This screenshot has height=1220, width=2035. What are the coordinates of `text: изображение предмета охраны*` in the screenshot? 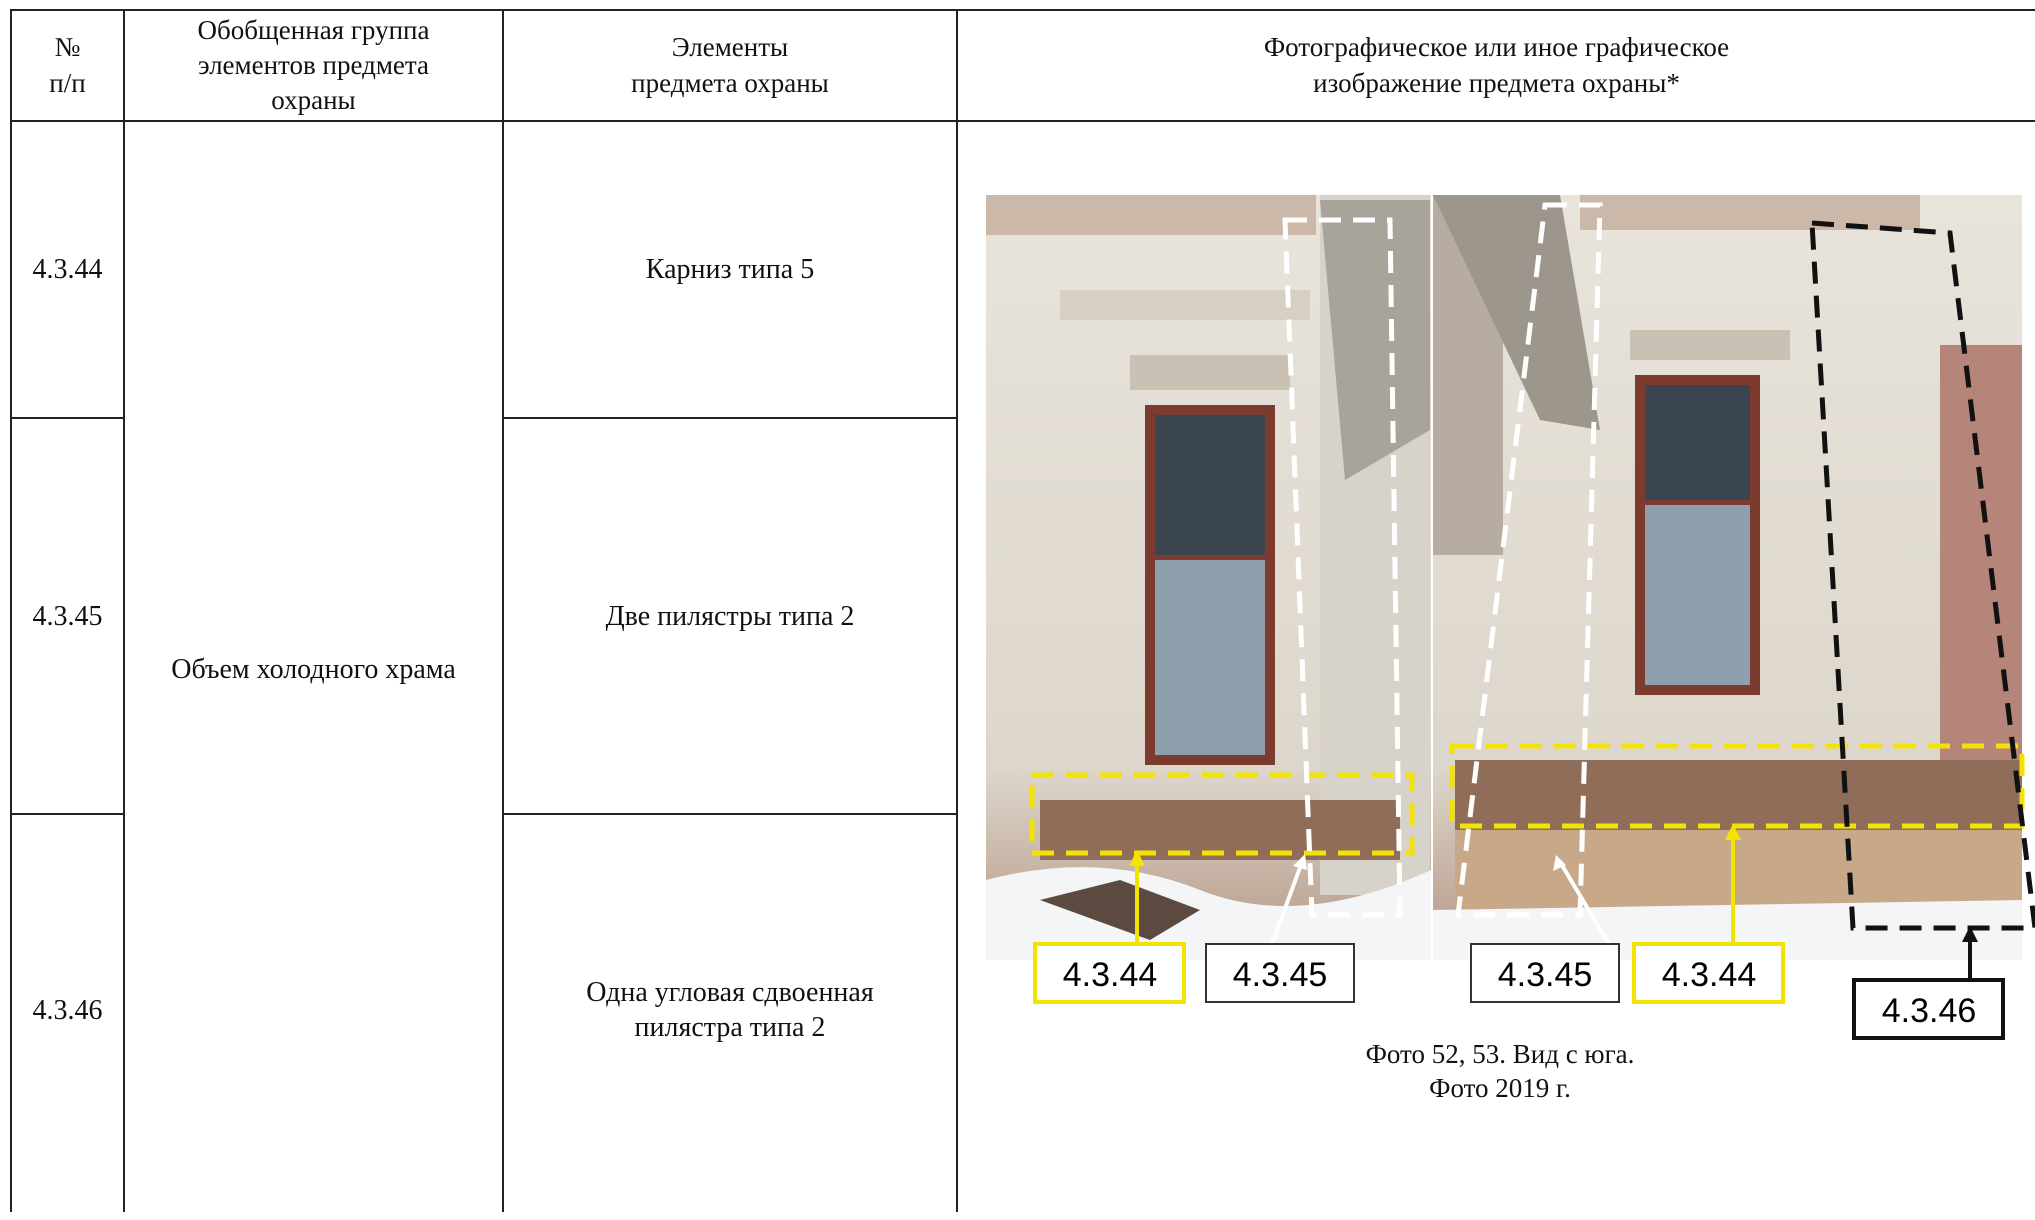 It's located at (1496, 82).